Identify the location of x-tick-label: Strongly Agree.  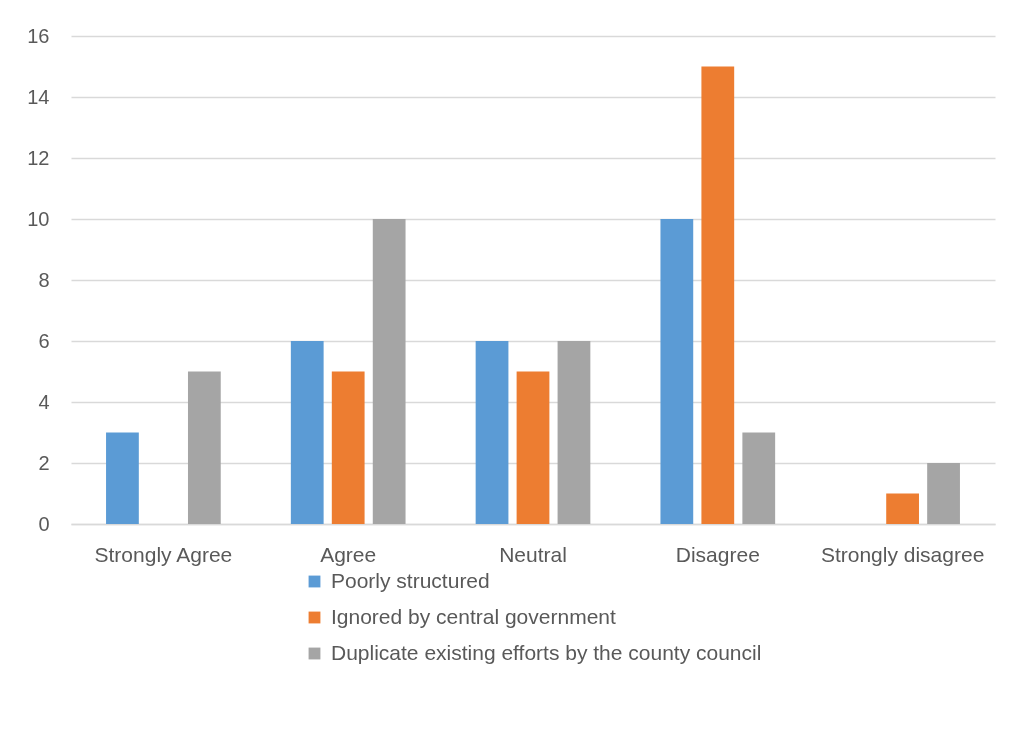
(163, 554).